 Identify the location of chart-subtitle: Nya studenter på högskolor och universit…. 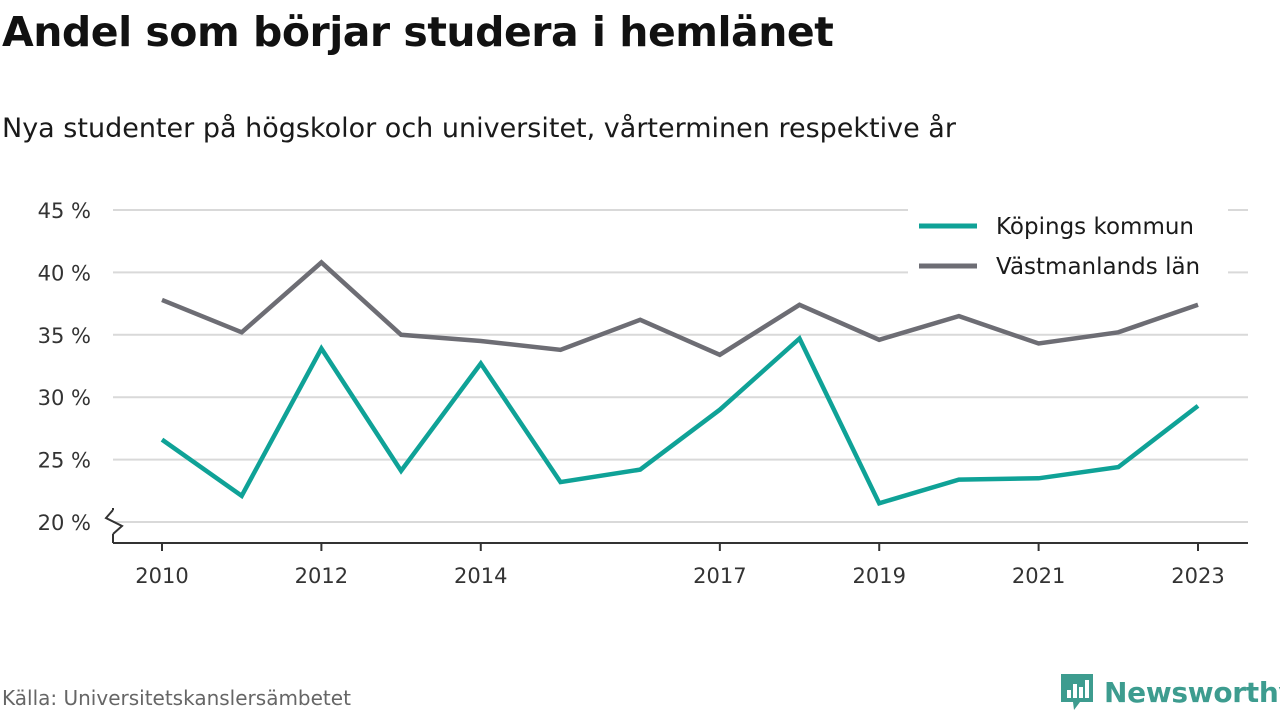
(479, 128).